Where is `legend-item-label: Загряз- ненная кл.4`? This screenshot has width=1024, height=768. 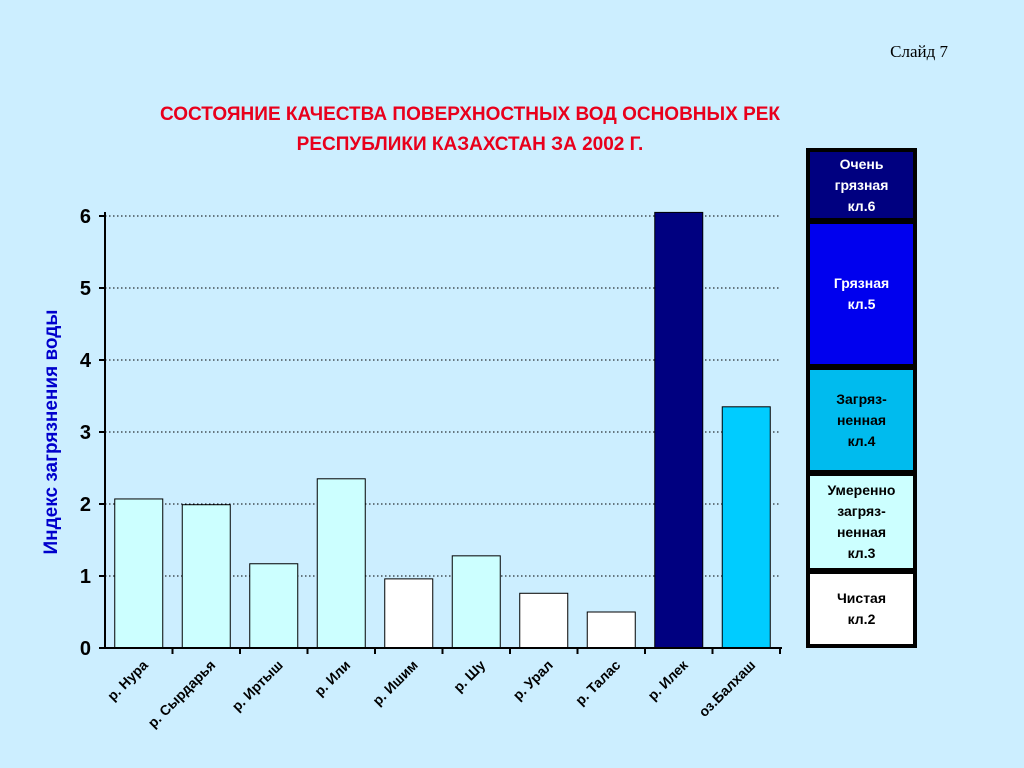 legend-item-label: Загряз- ненная кл.4 is located at coordinates (861, 419).